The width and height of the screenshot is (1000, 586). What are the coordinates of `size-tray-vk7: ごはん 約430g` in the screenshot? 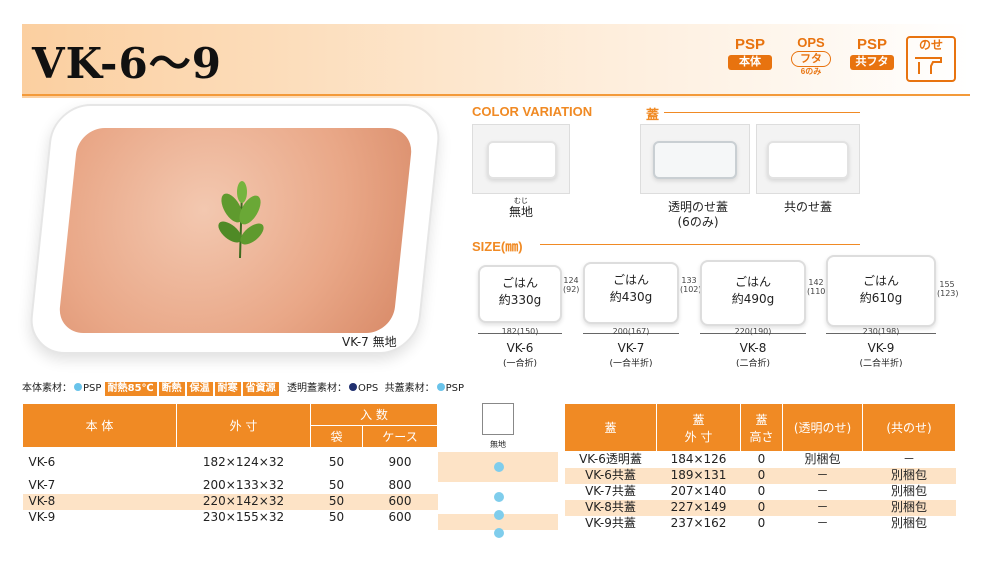 It's located at (631, 293).